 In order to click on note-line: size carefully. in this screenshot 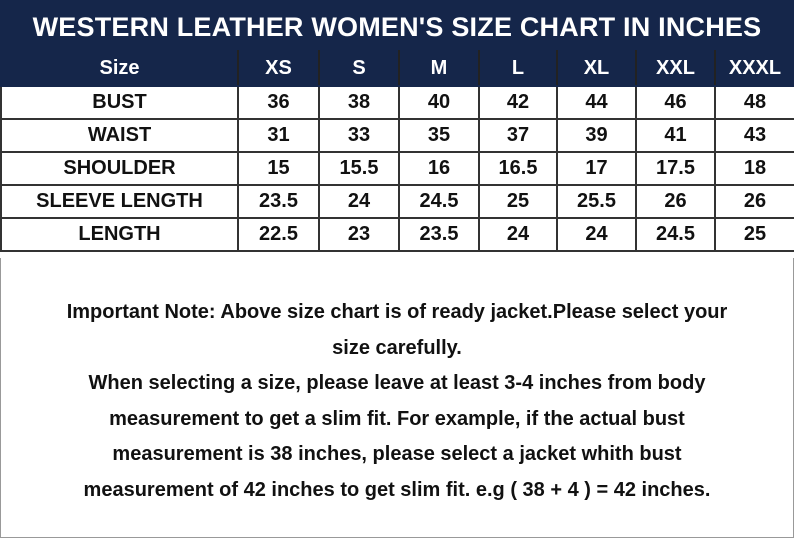, I will do `click(397, 347)`.